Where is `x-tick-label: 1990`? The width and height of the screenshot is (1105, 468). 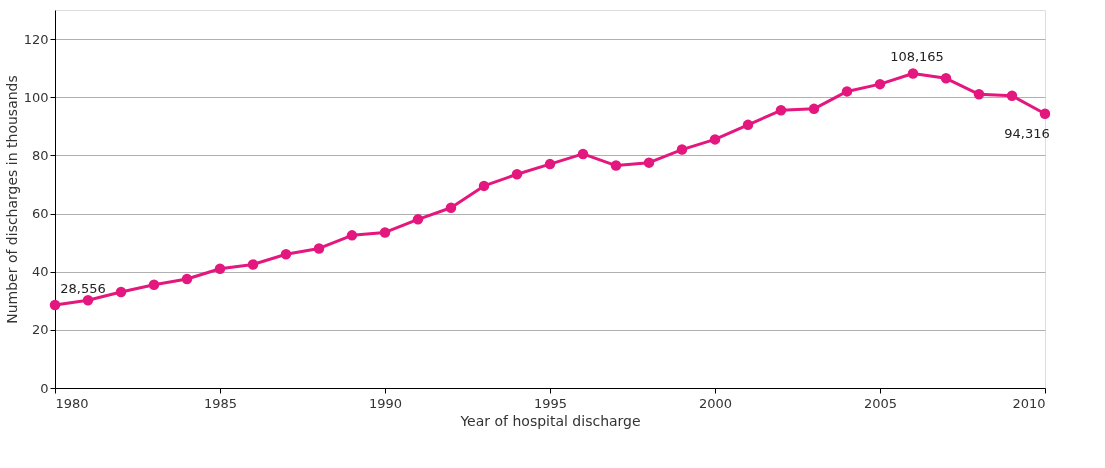 x-tick-label: 1990 is located at coordinates (385, 403).